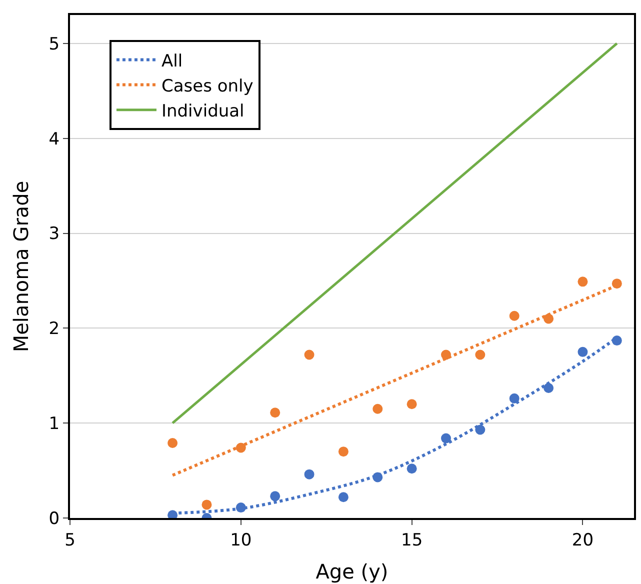 The image size is (641, 584). I want to click on y-tick-label: 5, so click(54, 44).